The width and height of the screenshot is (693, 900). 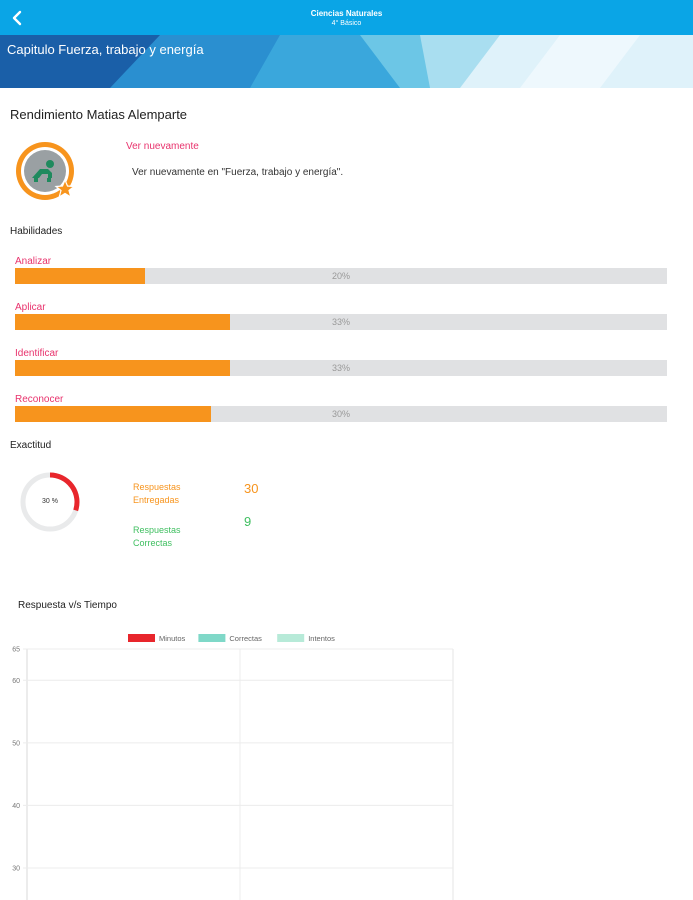 What do you see at coordinates (18, 18) in the screenshot?
I see `chevron-left-icon` at bounding box center [18, 18].